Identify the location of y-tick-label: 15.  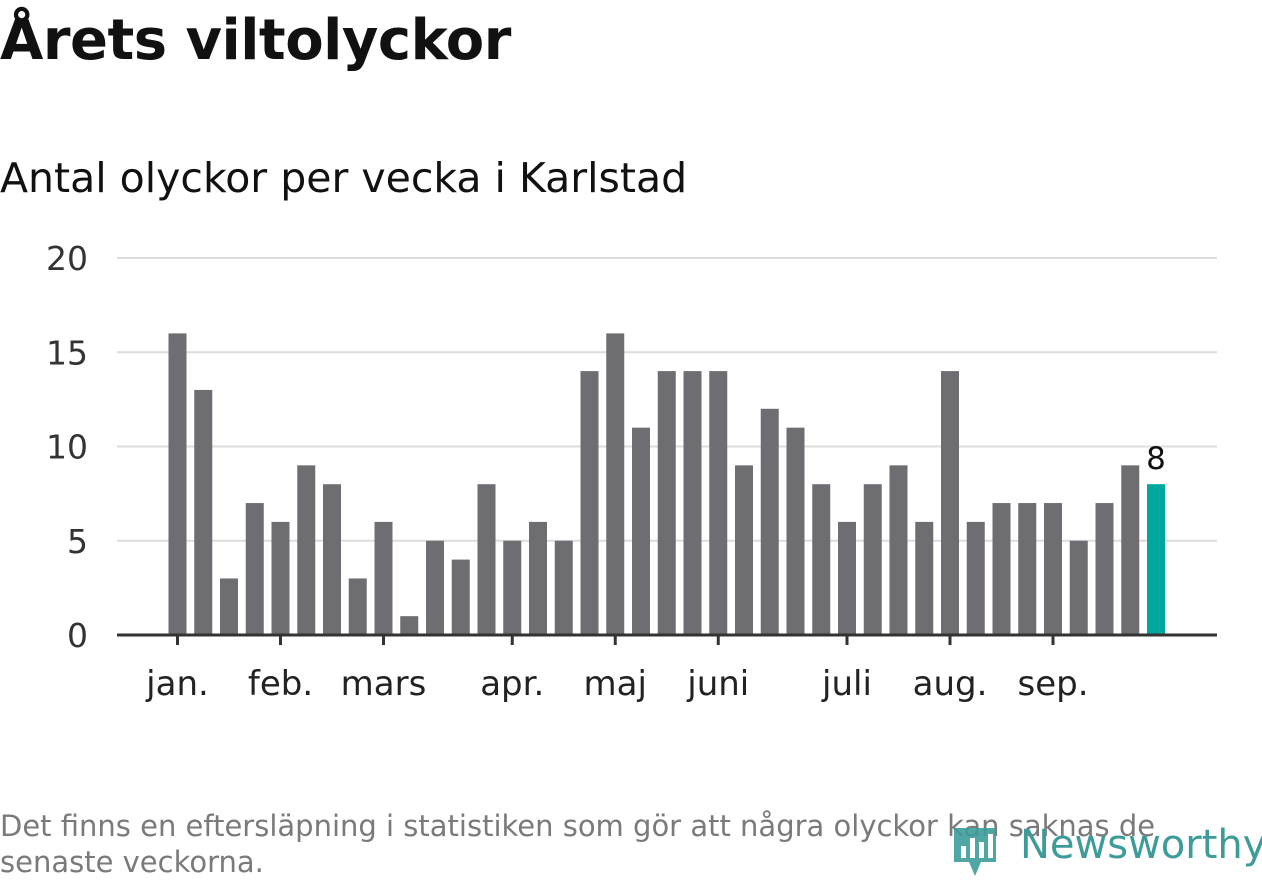
(67, 352).